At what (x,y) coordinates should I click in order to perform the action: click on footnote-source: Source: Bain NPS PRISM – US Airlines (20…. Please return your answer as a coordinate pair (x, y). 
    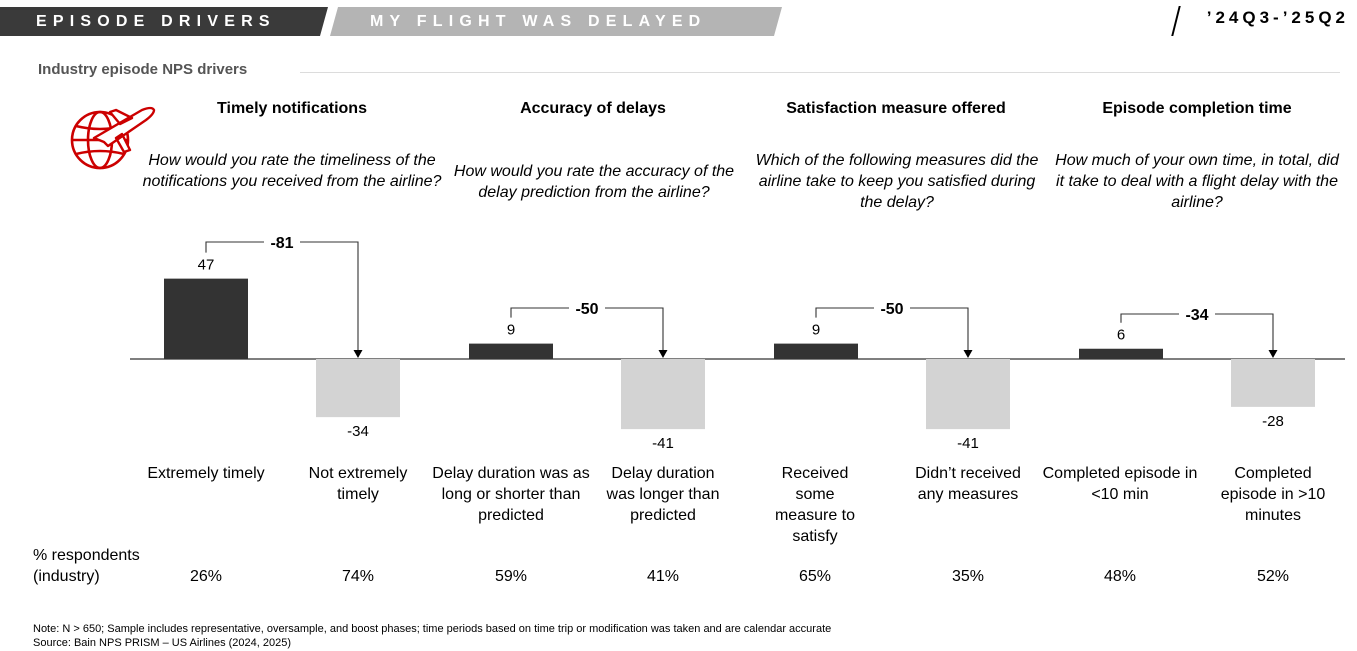
    Looking at the image, I should click on (162, 643).